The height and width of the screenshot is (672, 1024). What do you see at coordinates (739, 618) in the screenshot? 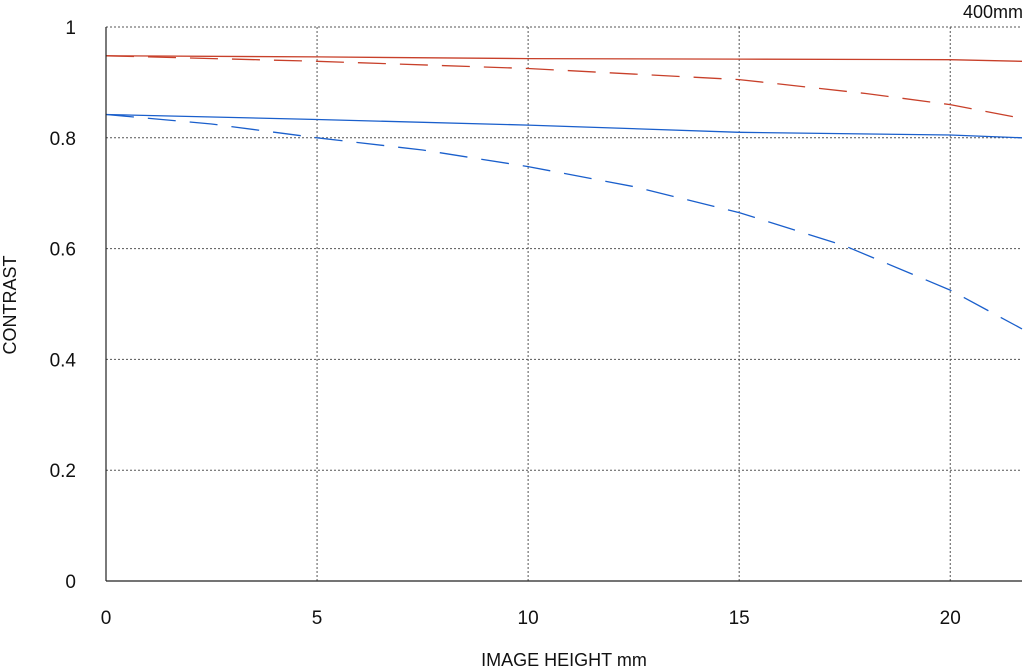
I see `x-tick-label-3: 15` at bounding box center [739, 618].